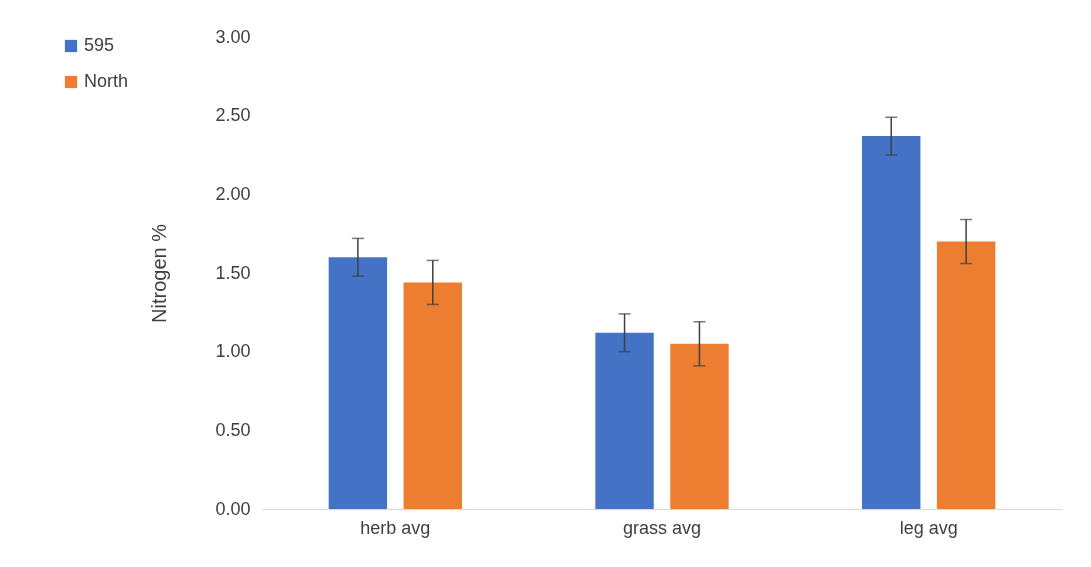 Image resolution: width=1091 pixels, height=567 pixels. Describe the element at coordinates (233, 36) in the screenshot. I see `y-tick-label: 3.00` at that location.